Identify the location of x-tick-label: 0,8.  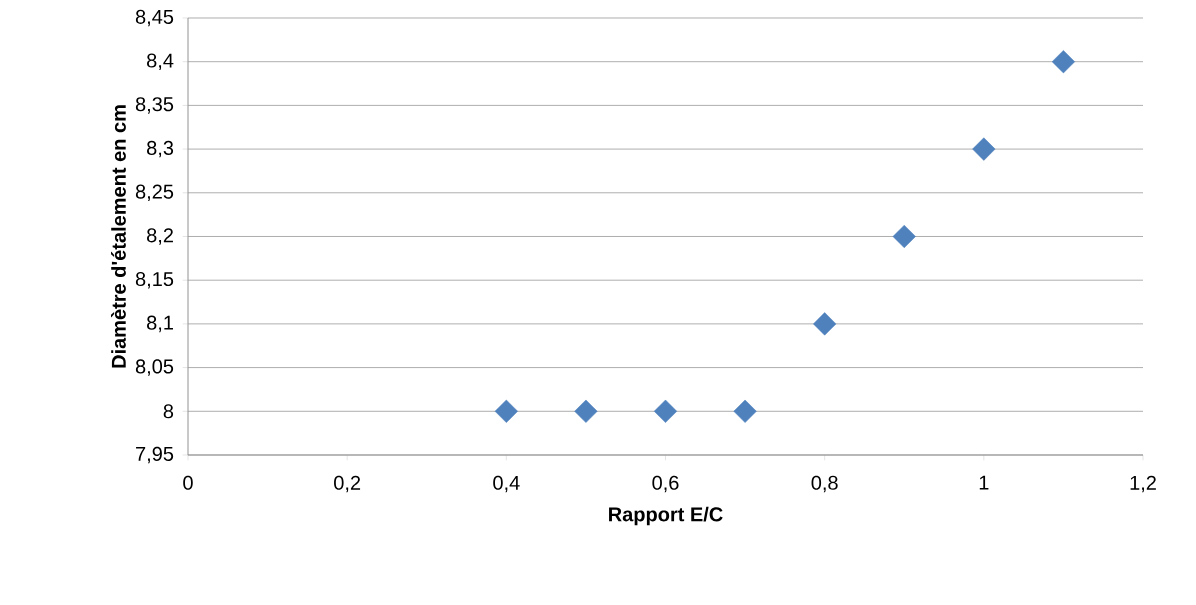
(824, 484).